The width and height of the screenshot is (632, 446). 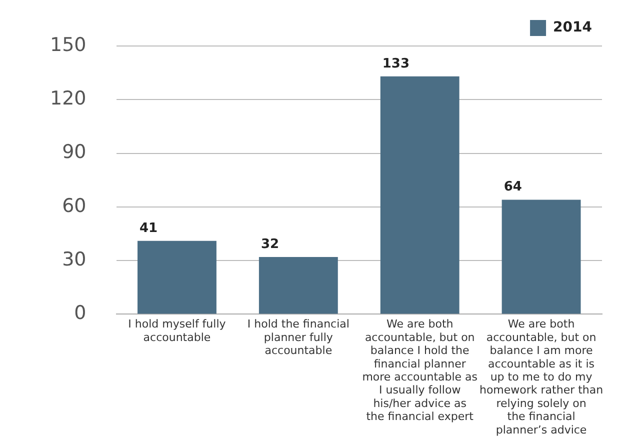 What do you see at coordinates (74, 205) in the screenshot?
I see `y-tick-label: 60` at bounding box center [74, 205].